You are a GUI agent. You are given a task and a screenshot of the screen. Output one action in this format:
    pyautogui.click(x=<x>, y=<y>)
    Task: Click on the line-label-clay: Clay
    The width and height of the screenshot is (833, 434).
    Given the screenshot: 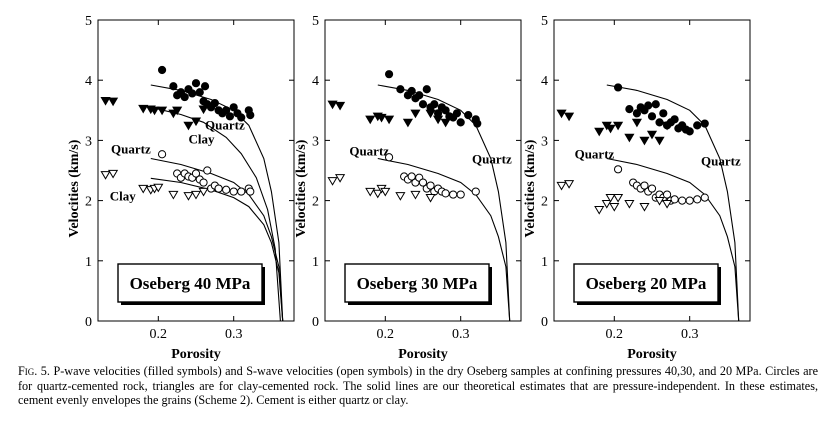 What is the action you would take?
    pyautogui.click(x=123, y=196)
    